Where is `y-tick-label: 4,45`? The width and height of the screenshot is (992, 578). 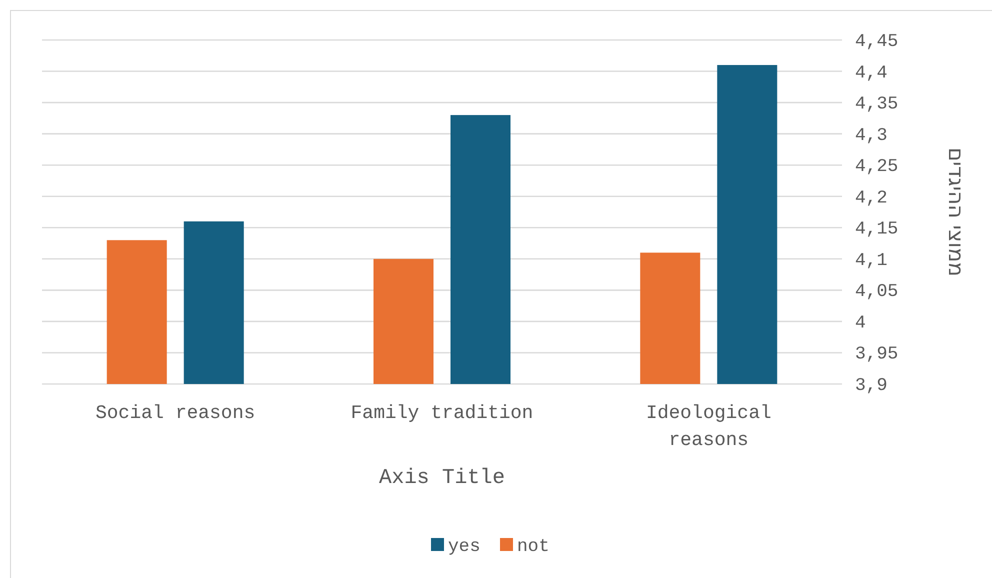
y-tick-label: 4,45 is located at coordinates (876, 42).